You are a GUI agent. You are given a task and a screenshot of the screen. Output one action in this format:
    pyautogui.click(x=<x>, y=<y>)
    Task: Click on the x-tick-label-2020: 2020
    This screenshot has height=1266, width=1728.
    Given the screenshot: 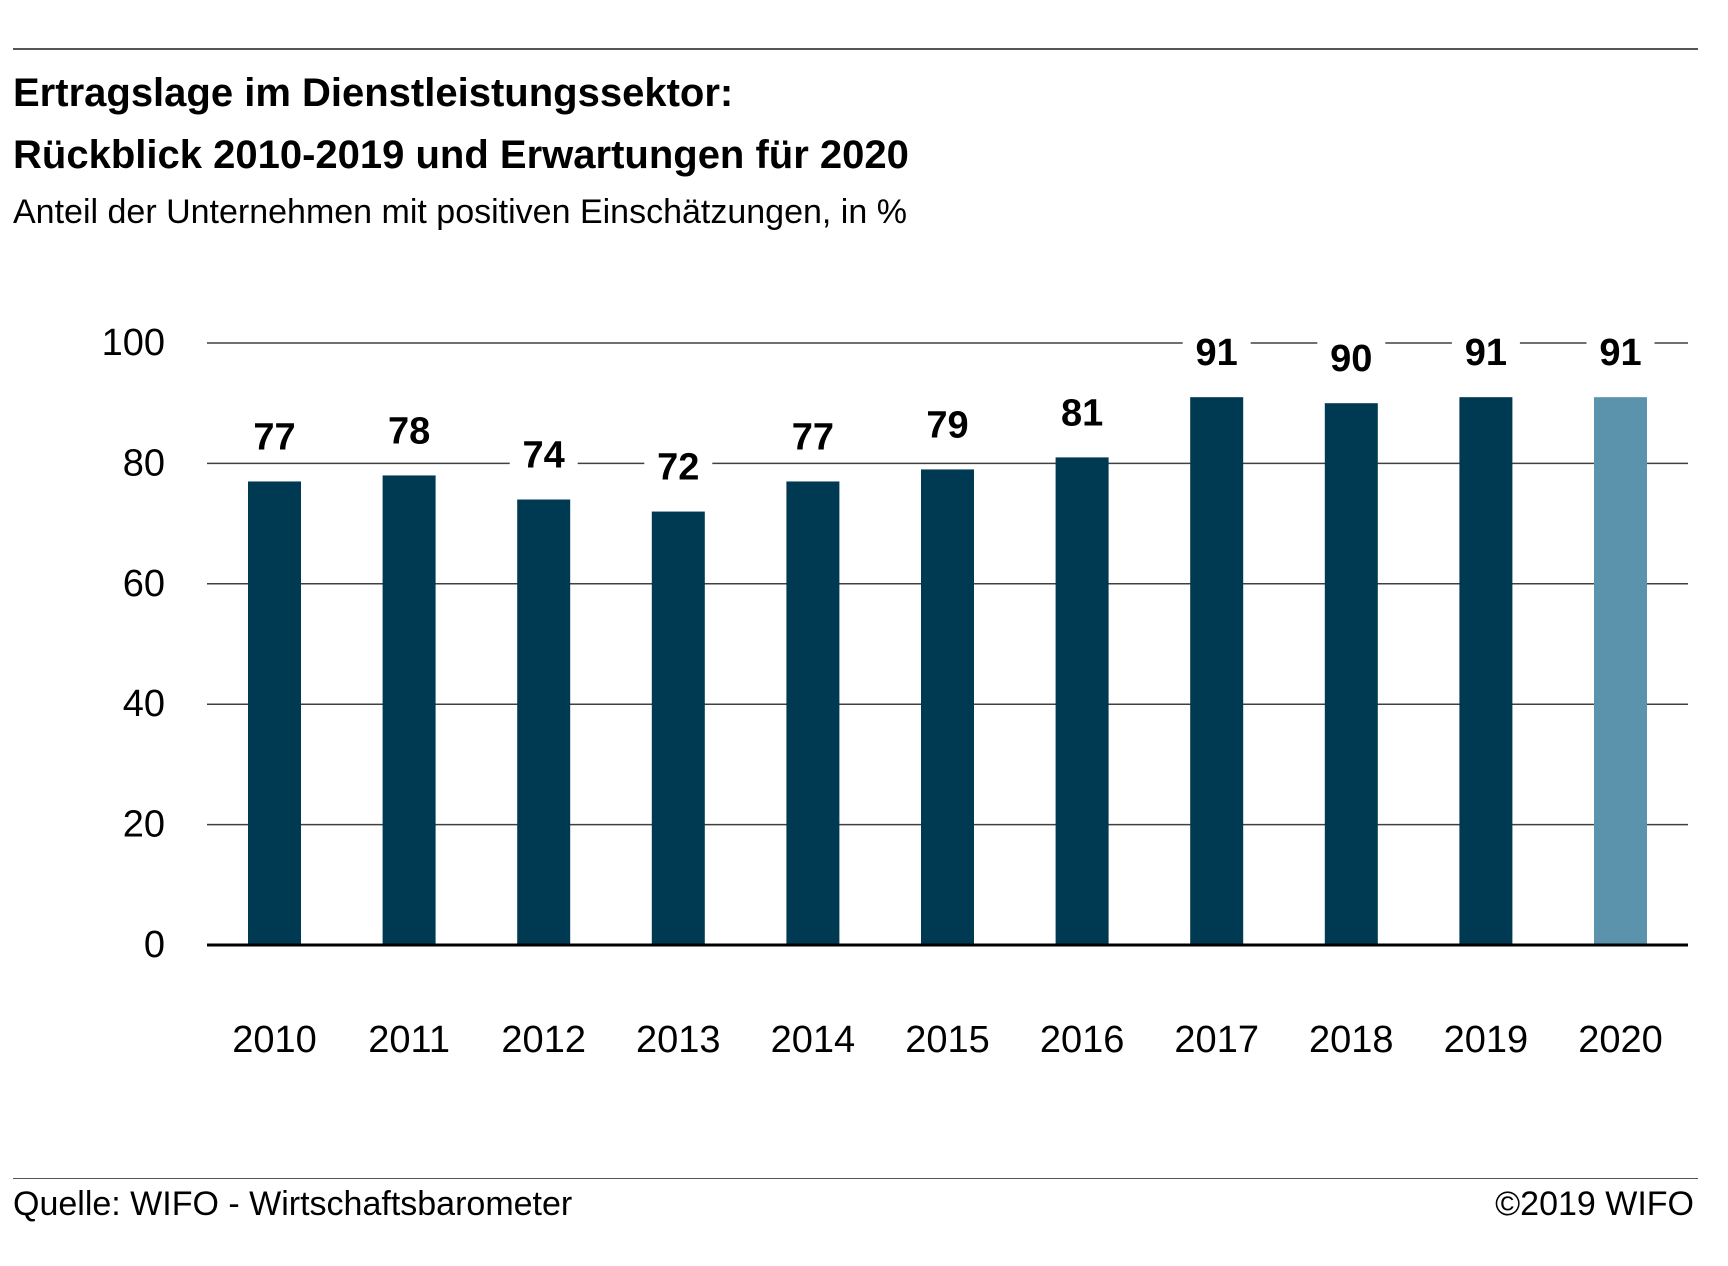 What is the action you would take?
    pyautogui.click(x=1620, y=1040)
    